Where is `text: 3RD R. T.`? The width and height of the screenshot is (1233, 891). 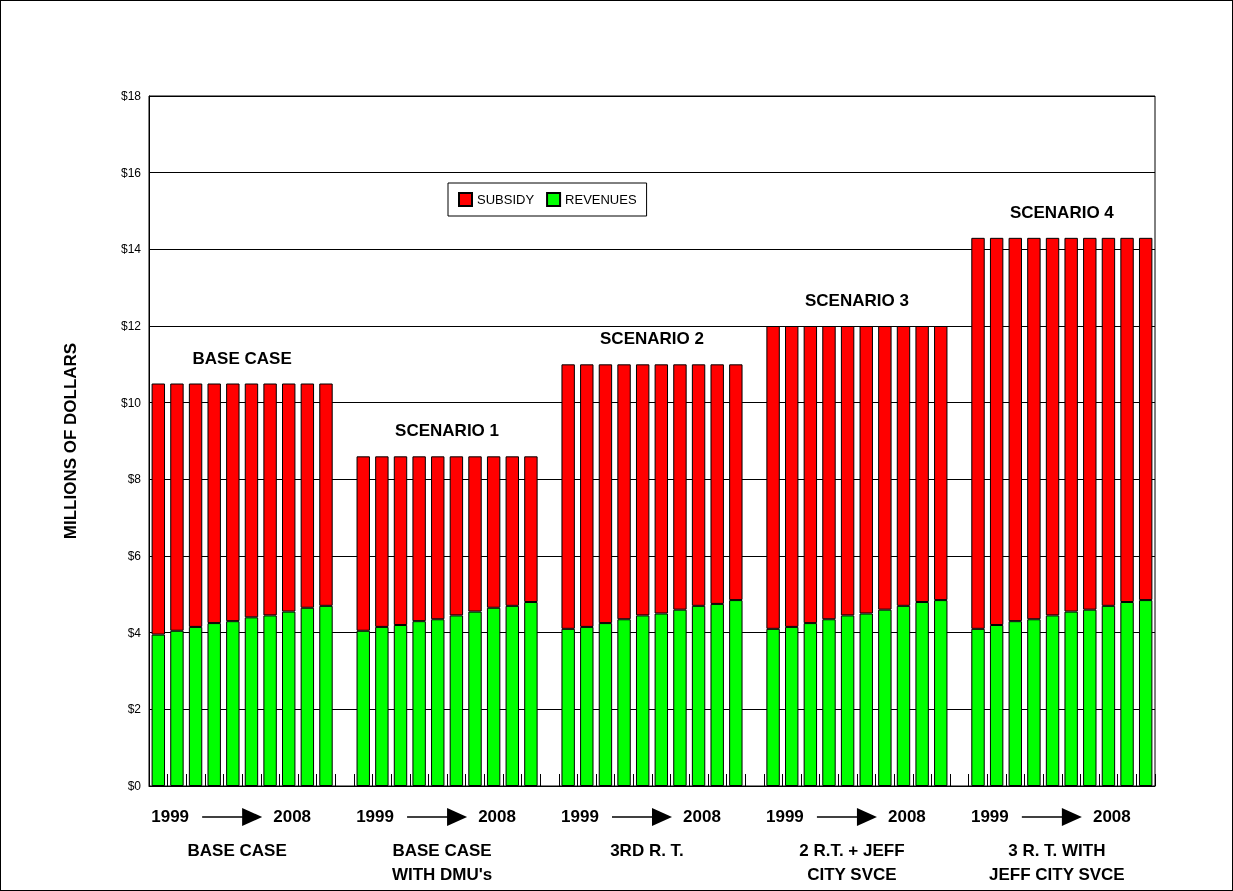
text: 3RD R. T. is located at coordinates (647, 850).